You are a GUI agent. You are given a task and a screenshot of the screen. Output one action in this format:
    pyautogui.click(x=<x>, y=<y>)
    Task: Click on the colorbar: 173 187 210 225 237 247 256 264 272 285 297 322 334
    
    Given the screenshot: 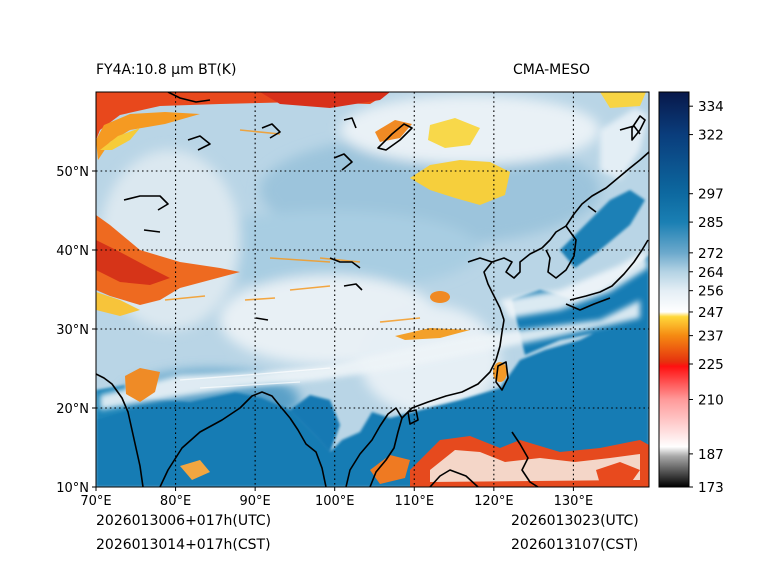 What is the action you would take?
    pyautogui.click(x=691, y=293)
    